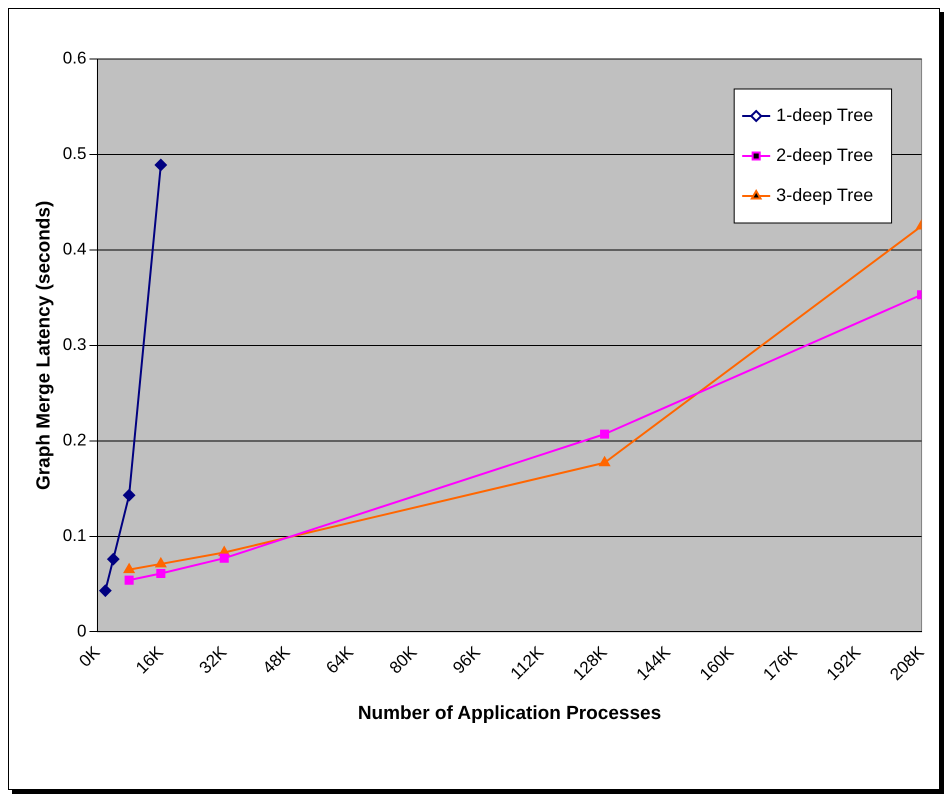 The image size is (948, 799). I want to click on x-tick-label: 0K, so click(89, 656).